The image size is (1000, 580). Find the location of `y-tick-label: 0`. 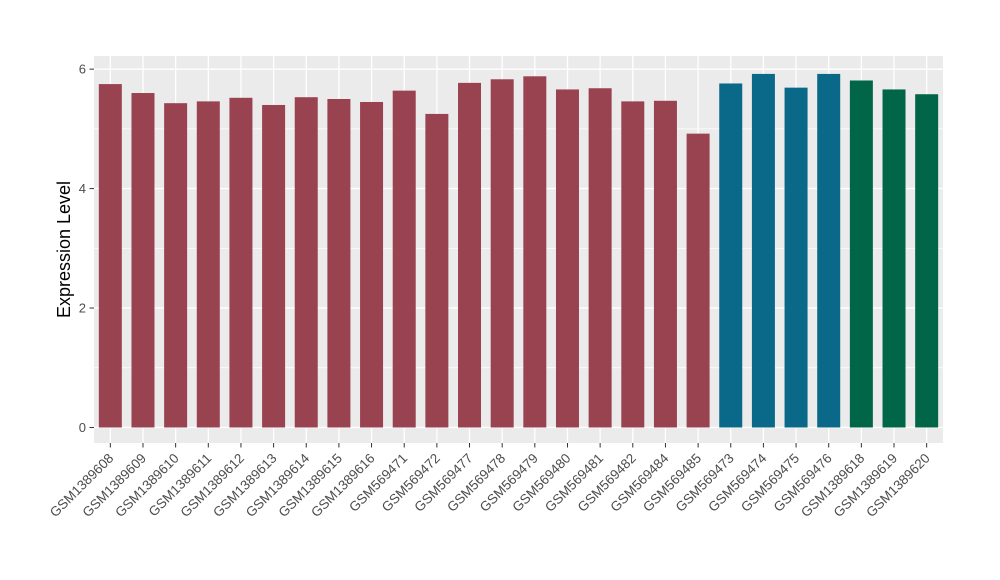

y-tick-label: 0 is located at coordinates (82, 427).